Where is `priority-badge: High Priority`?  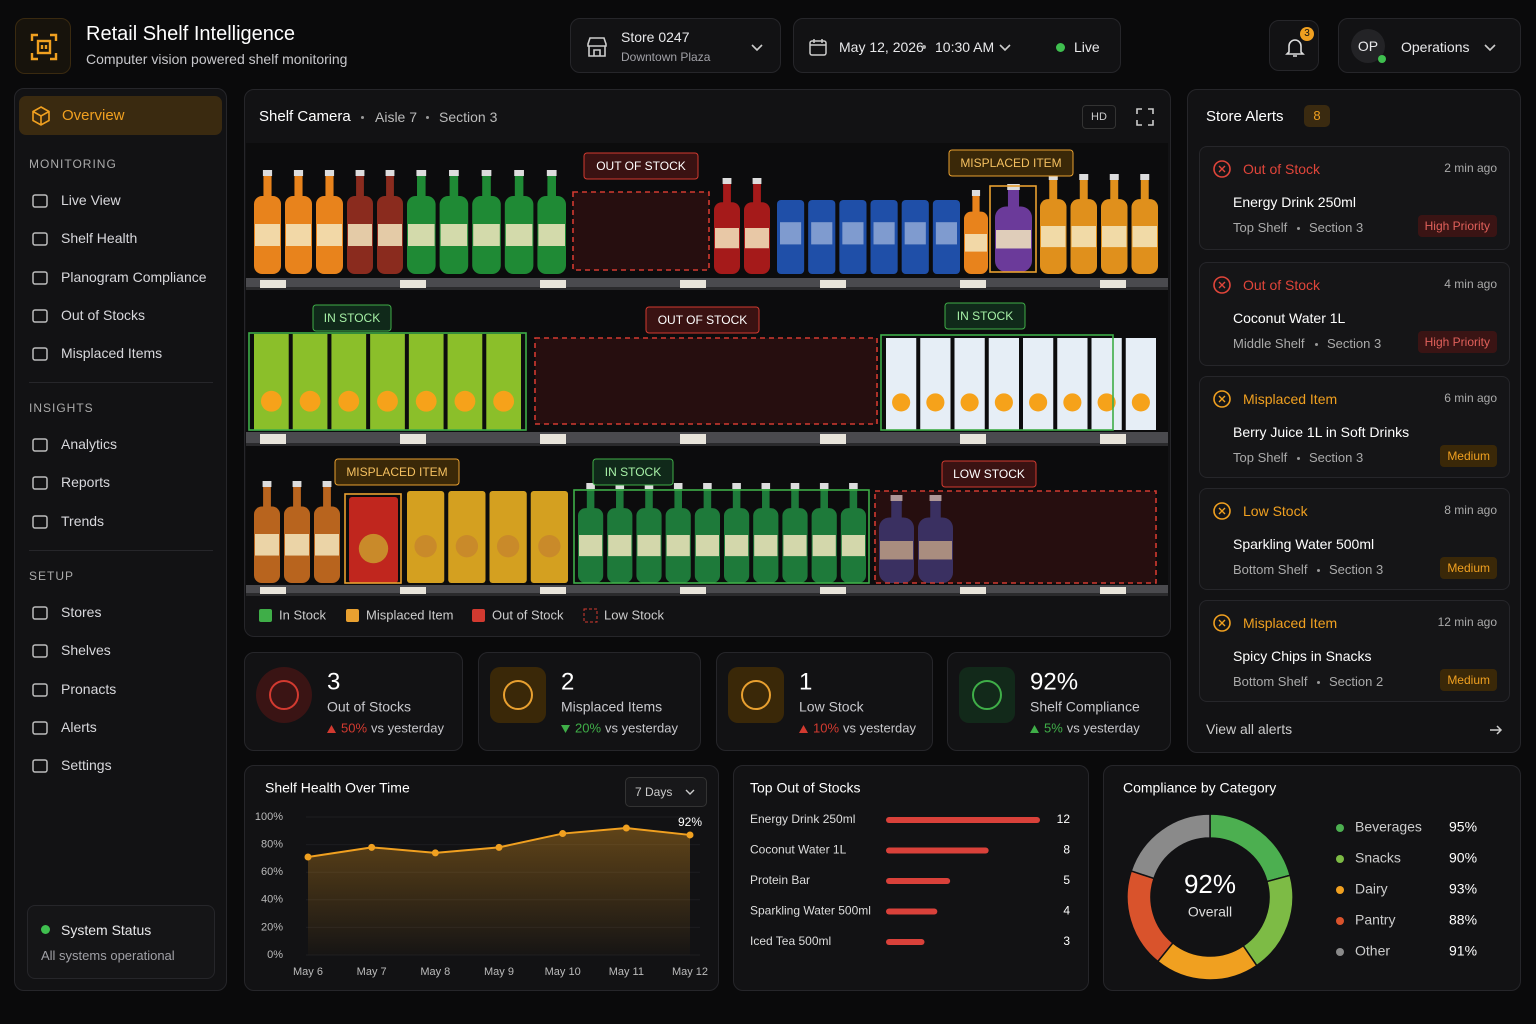
priority-badge: High Priority is located at coordinates (1457, 342).